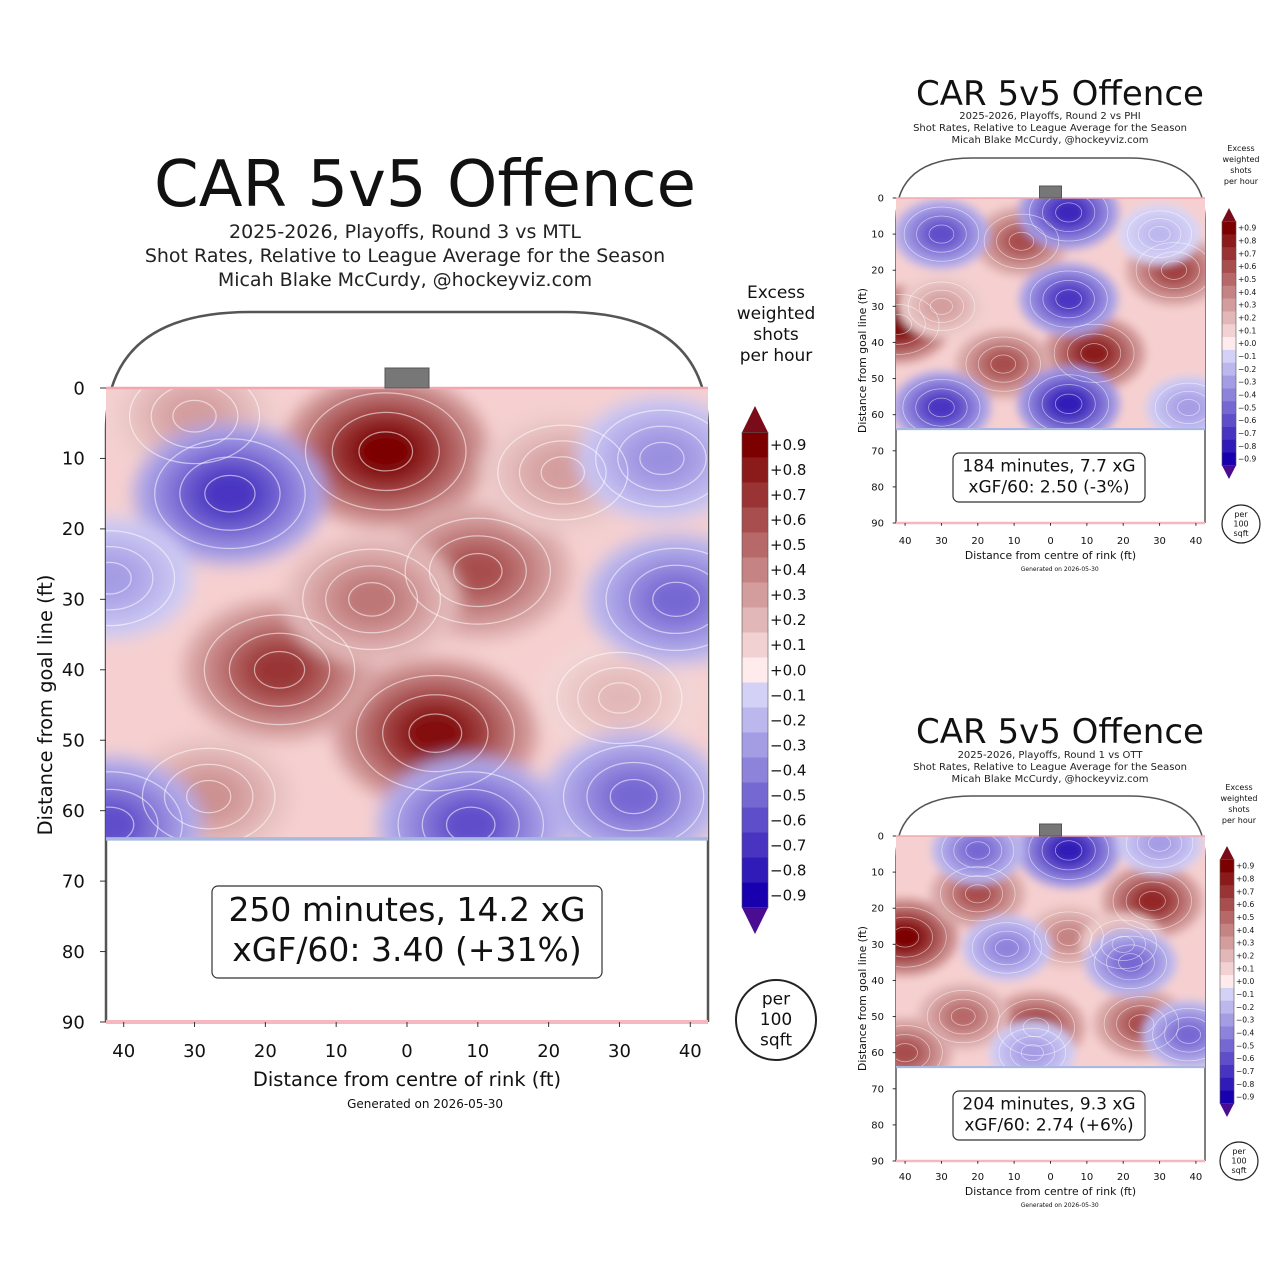  I want to click on y-tick-label: 20, so click(877, 909).